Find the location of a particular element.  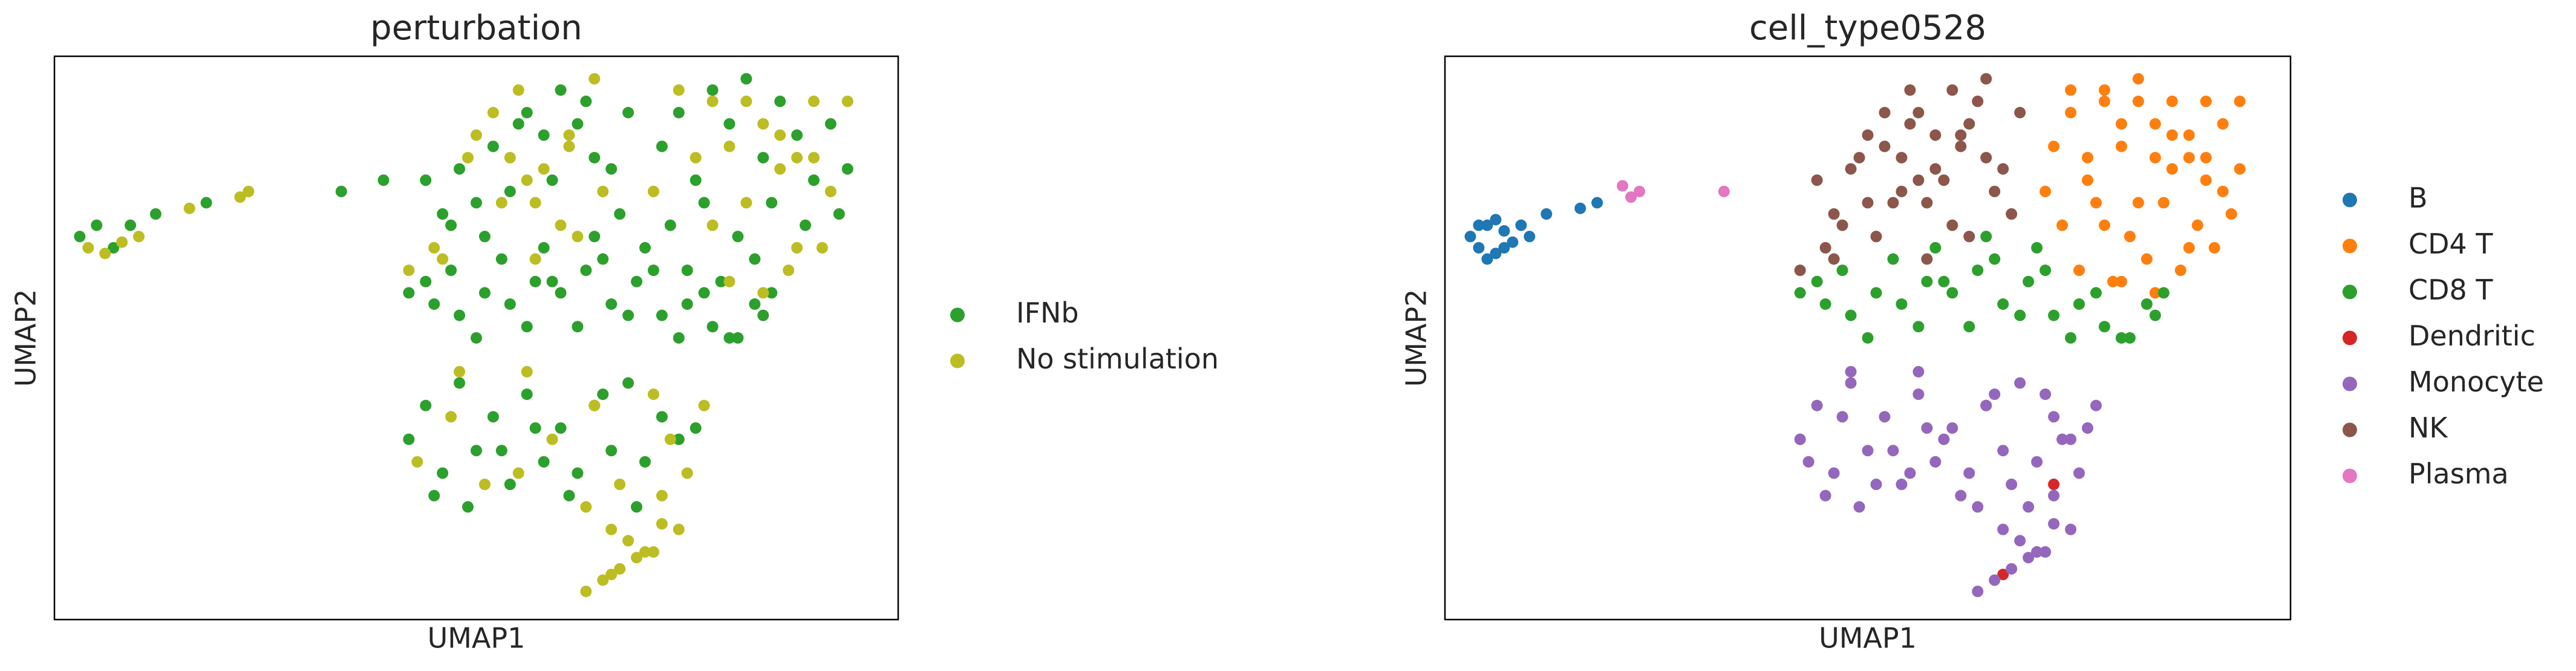

legend-label: CD4 T is located at coordinates (2450, 243).